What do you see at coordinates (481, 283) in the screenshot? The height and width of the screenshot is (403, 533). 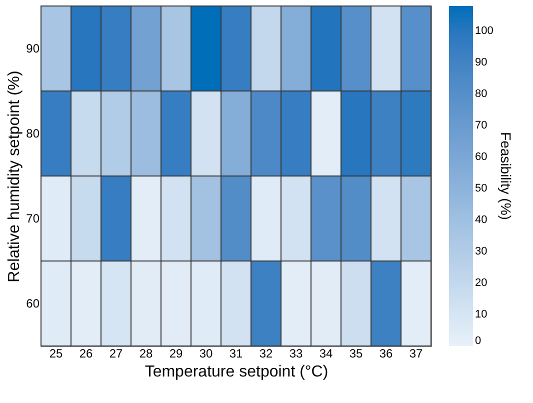 I see `color-bar-label: 20` at bounding box center [481, 283].